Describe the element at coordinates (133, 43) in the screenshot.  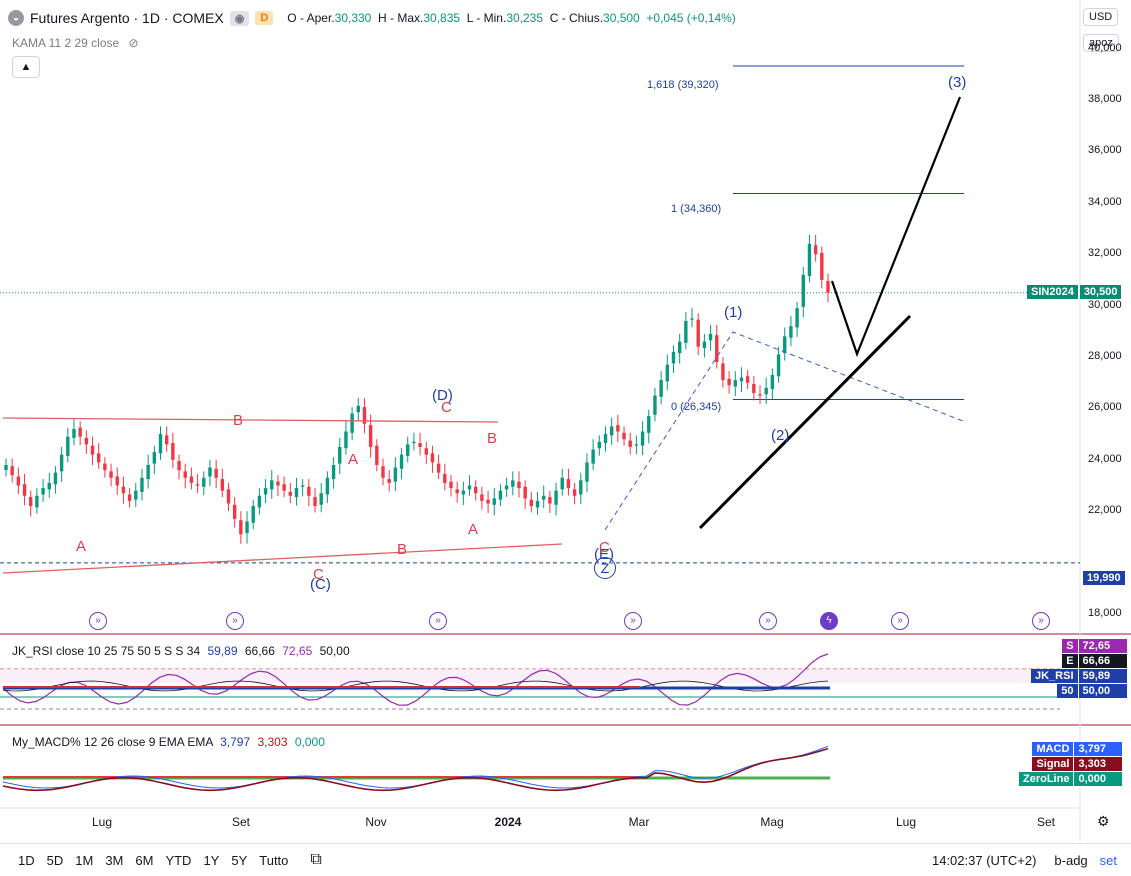
I see `hidden-eye-icon: ⊘` at that location.